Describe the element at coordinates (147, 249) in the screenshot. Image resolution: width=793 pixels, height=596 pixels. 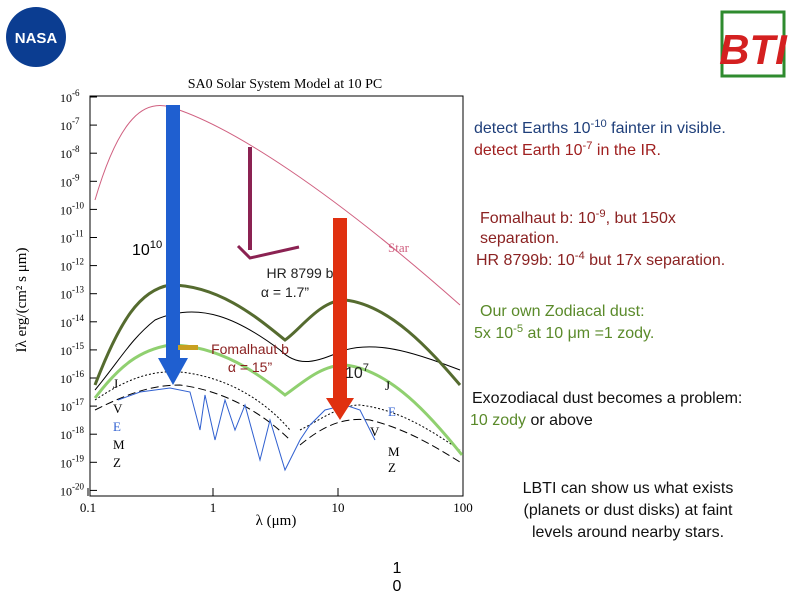
I see `contrast-label: 1010` at that location.